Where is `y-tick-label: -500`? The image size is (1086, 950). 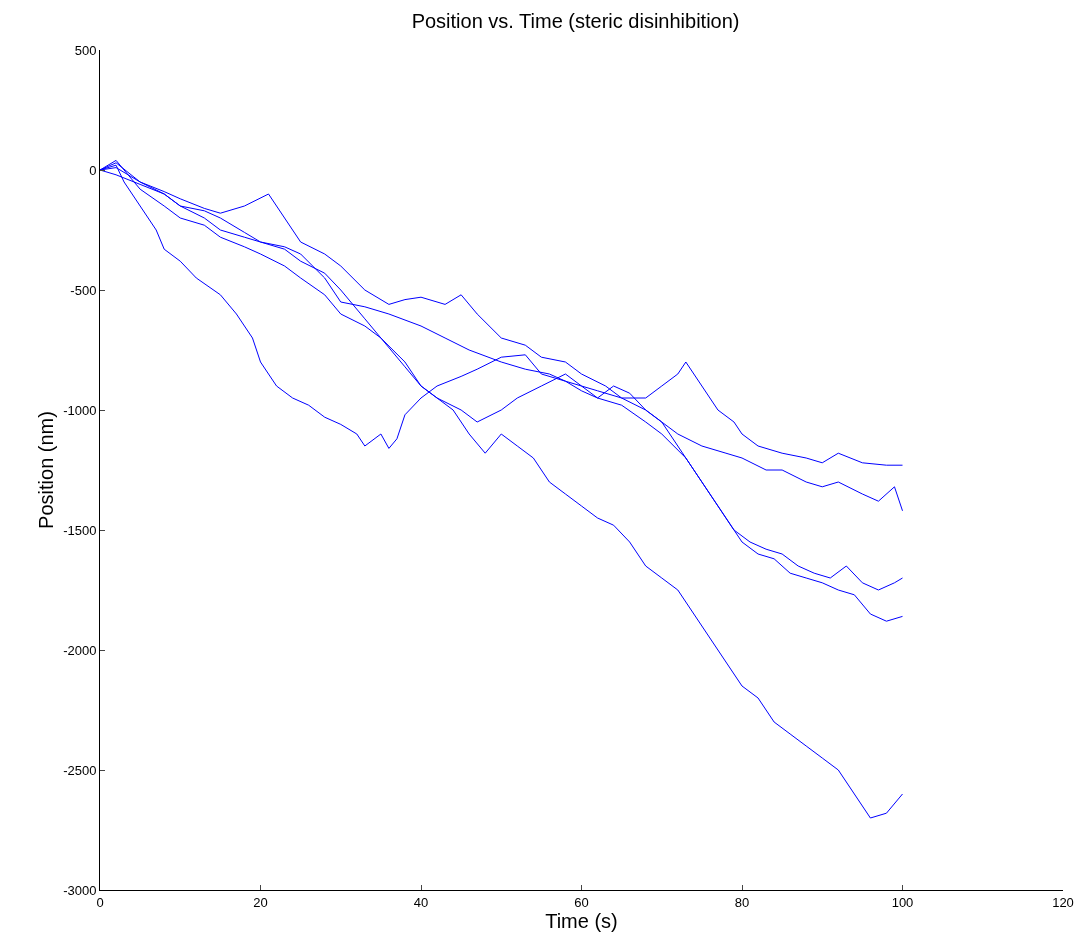 y-tick-label: -500 is located at coordinates (83, 290).